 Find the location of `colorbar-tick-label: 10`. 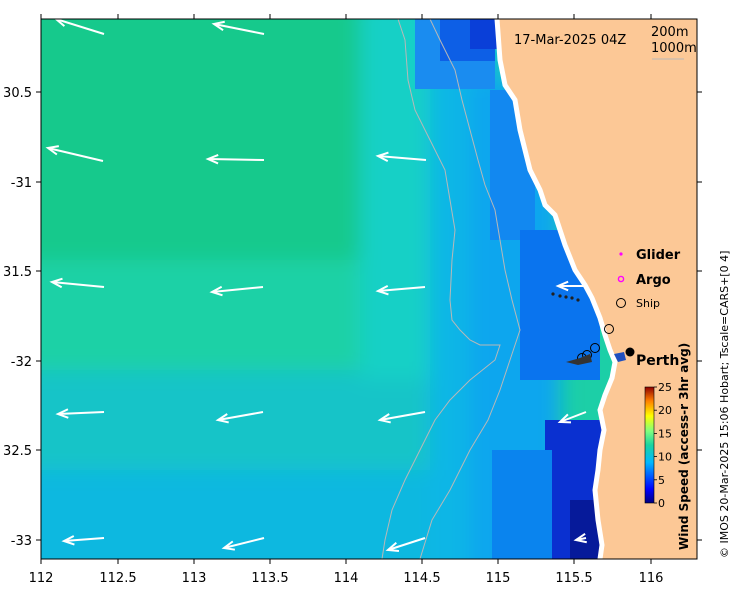

colorbar-tick-label: 10 is located at coordinates (665, 457).